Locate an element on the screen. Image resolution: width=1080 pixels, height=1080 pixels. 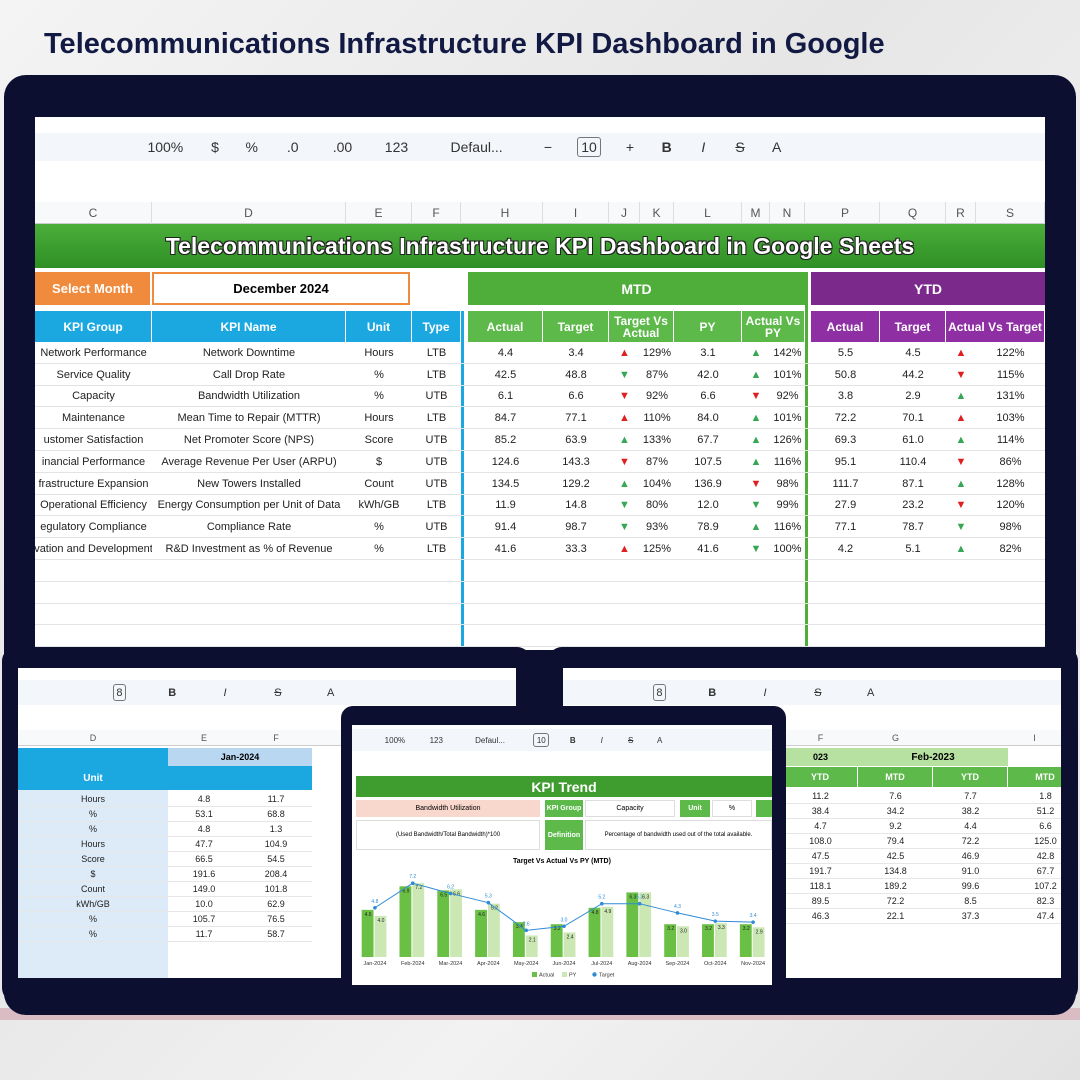
cell: LTB is located at coordinates (436, 374).